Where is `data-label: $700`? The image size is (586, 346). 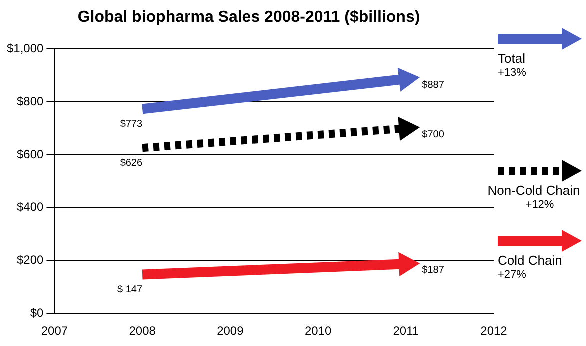
data-label: $700 is located at coordinates (433, 134).